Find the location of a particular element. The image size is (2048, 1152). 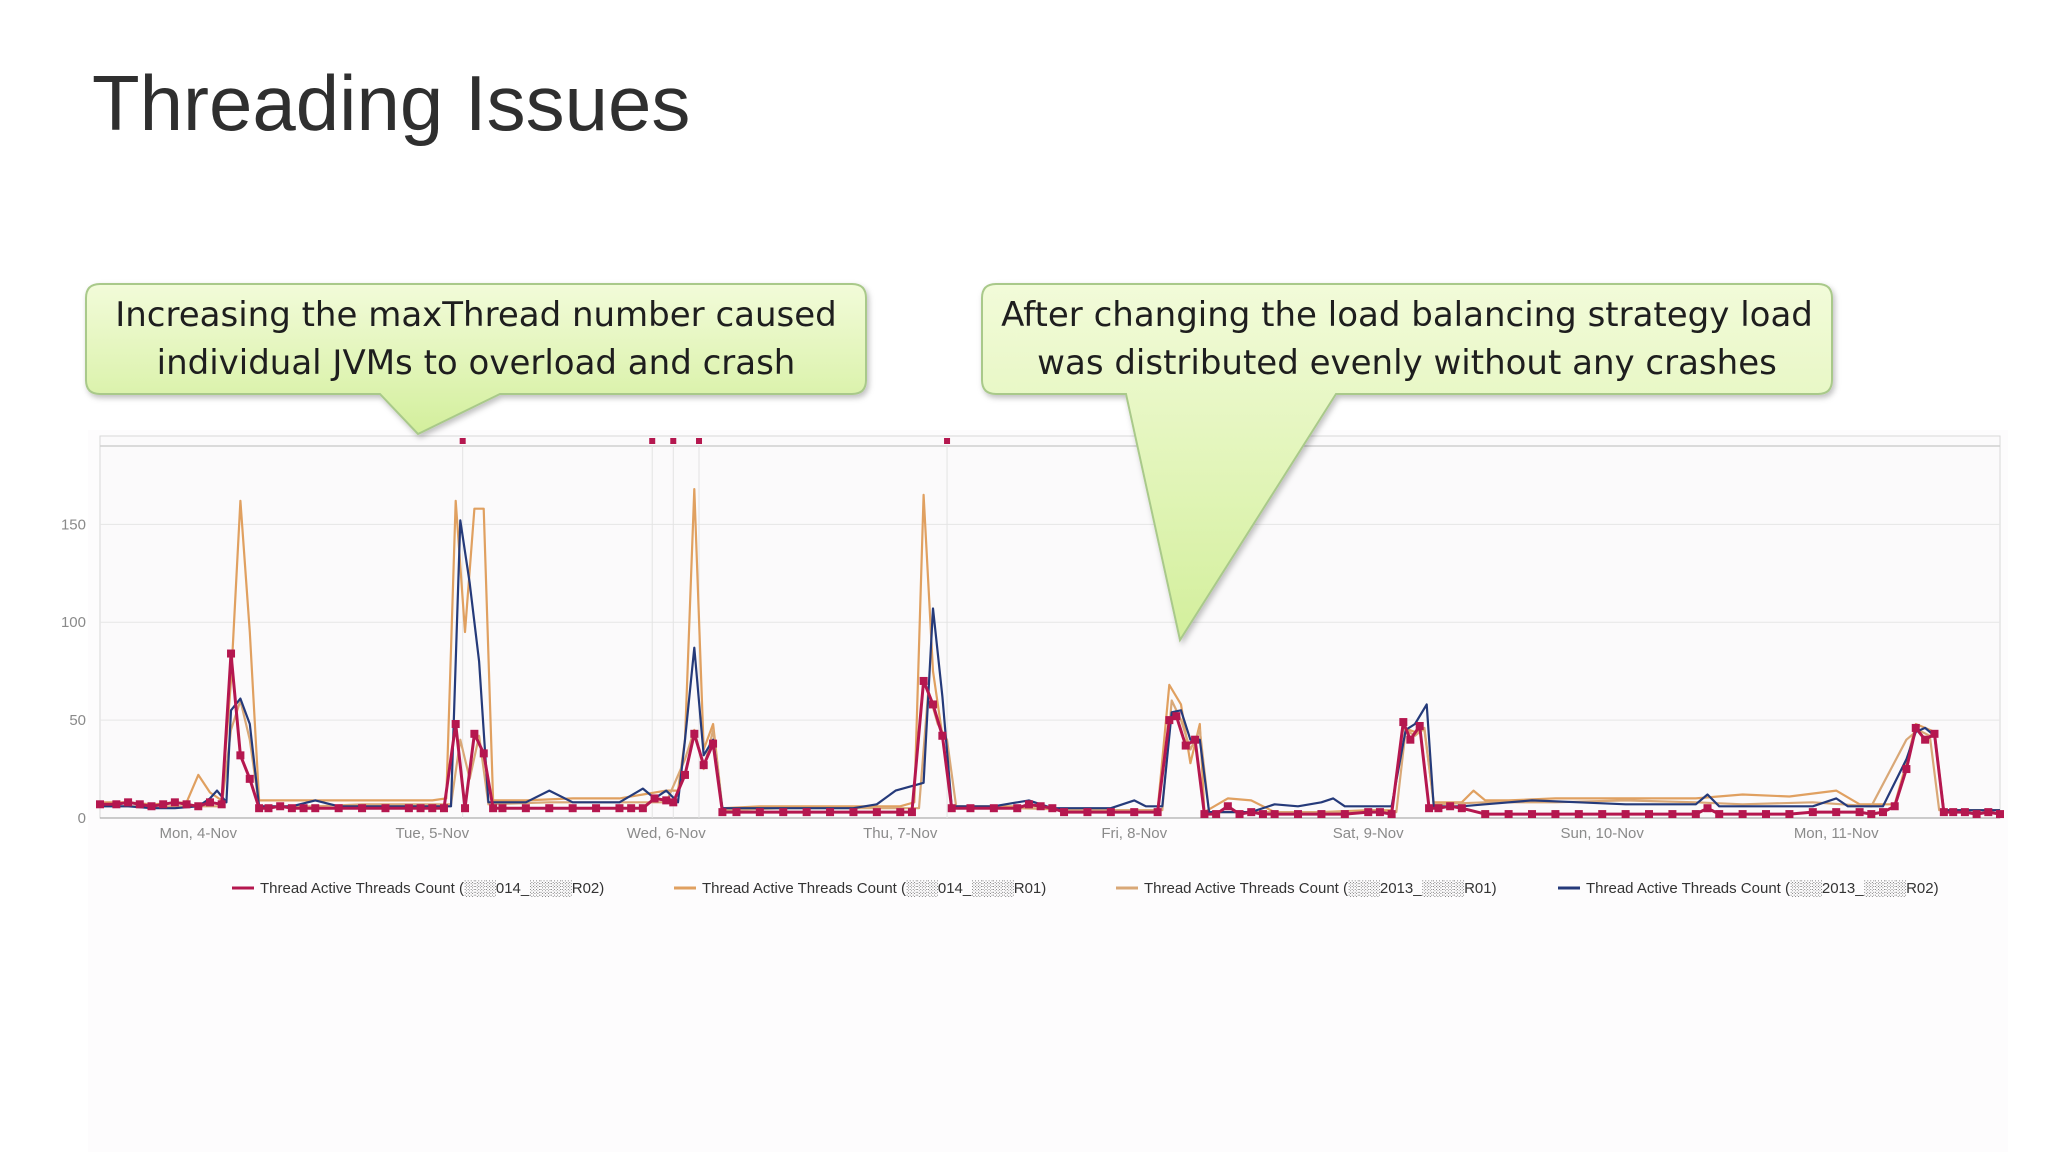

event-markers is located at coordinates (705, 628).